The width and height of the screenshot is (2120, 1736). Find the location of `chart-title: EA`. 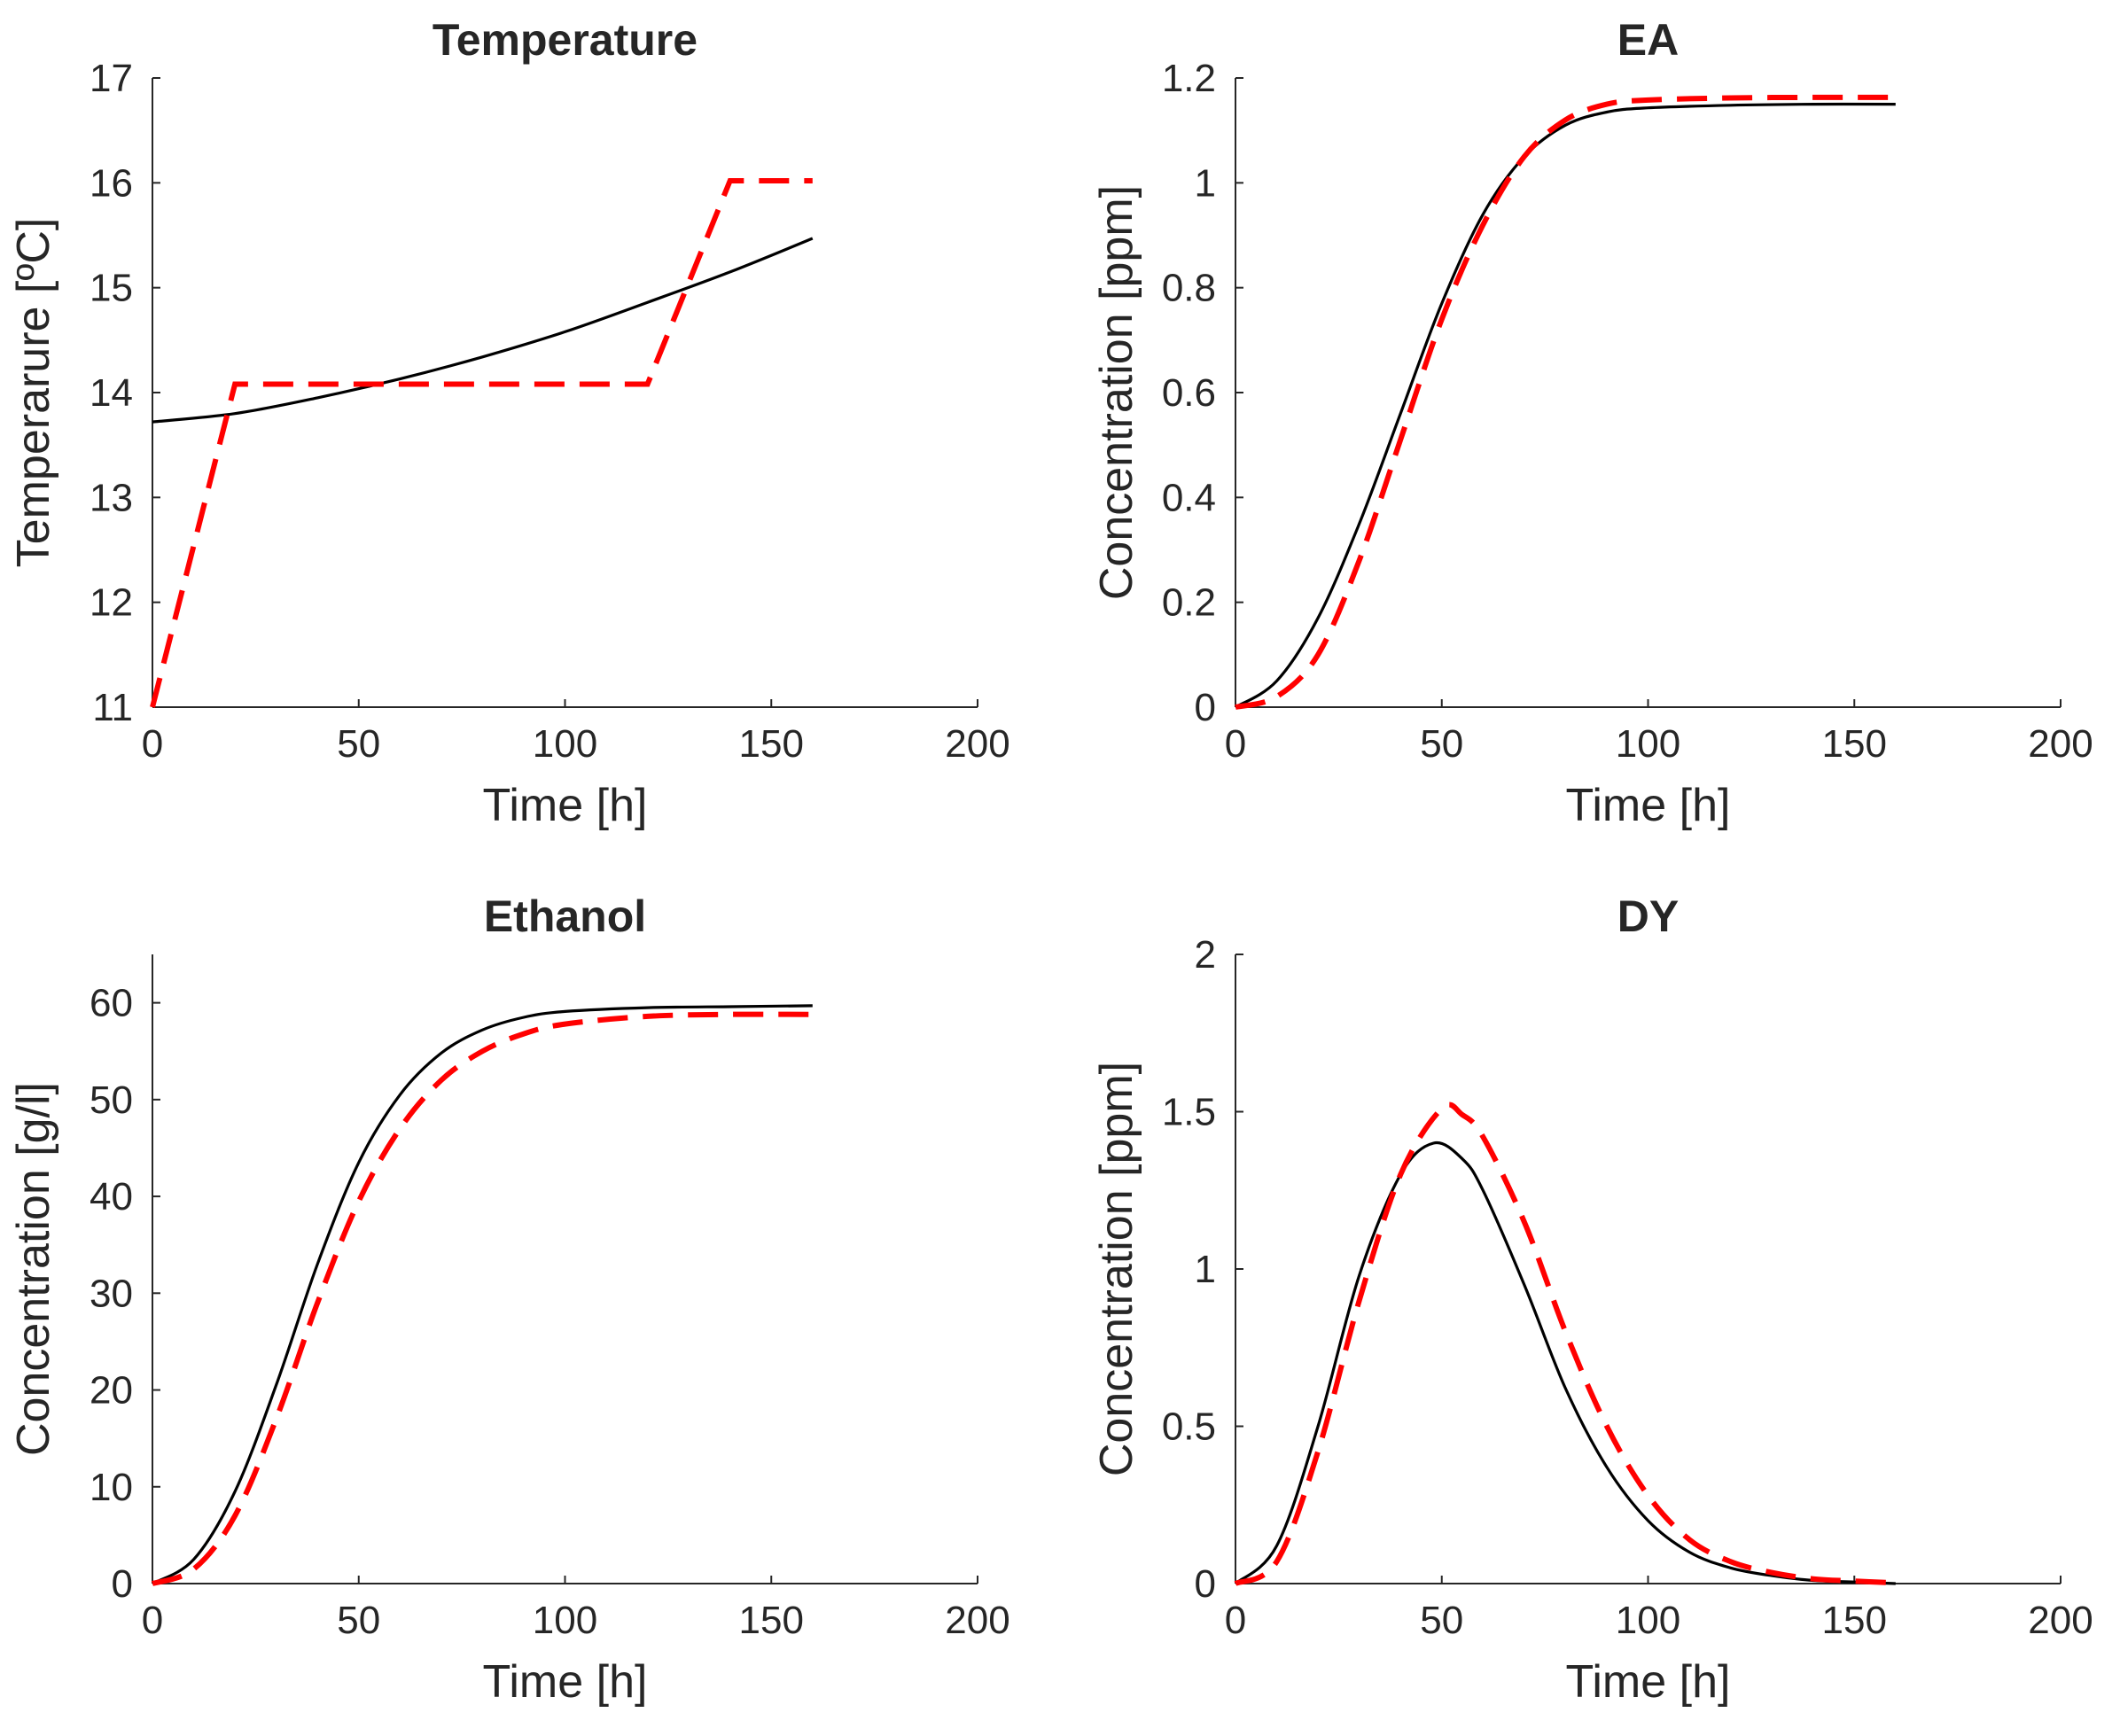

chart-title: EA is located at coordinates (1648, 40).